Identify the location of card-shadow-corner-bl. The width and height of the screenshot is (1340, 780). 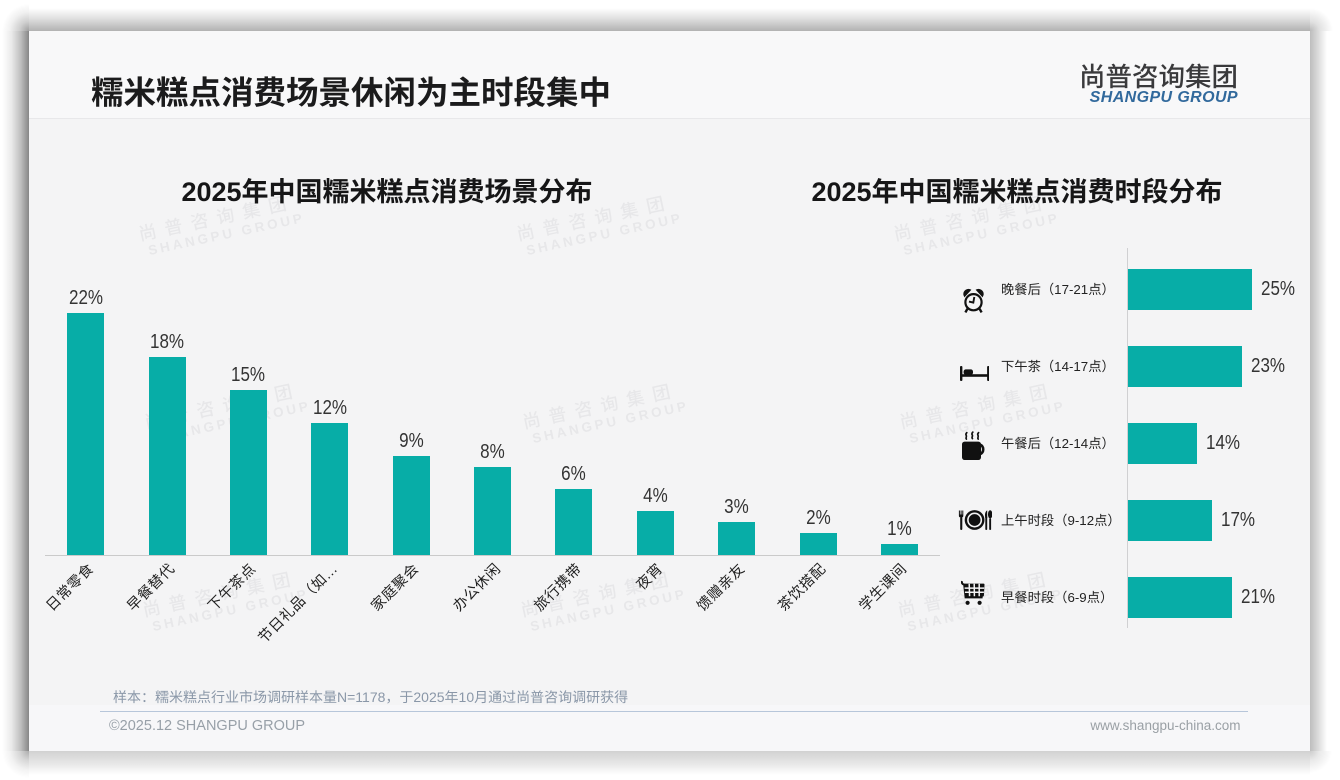
(15, 764).